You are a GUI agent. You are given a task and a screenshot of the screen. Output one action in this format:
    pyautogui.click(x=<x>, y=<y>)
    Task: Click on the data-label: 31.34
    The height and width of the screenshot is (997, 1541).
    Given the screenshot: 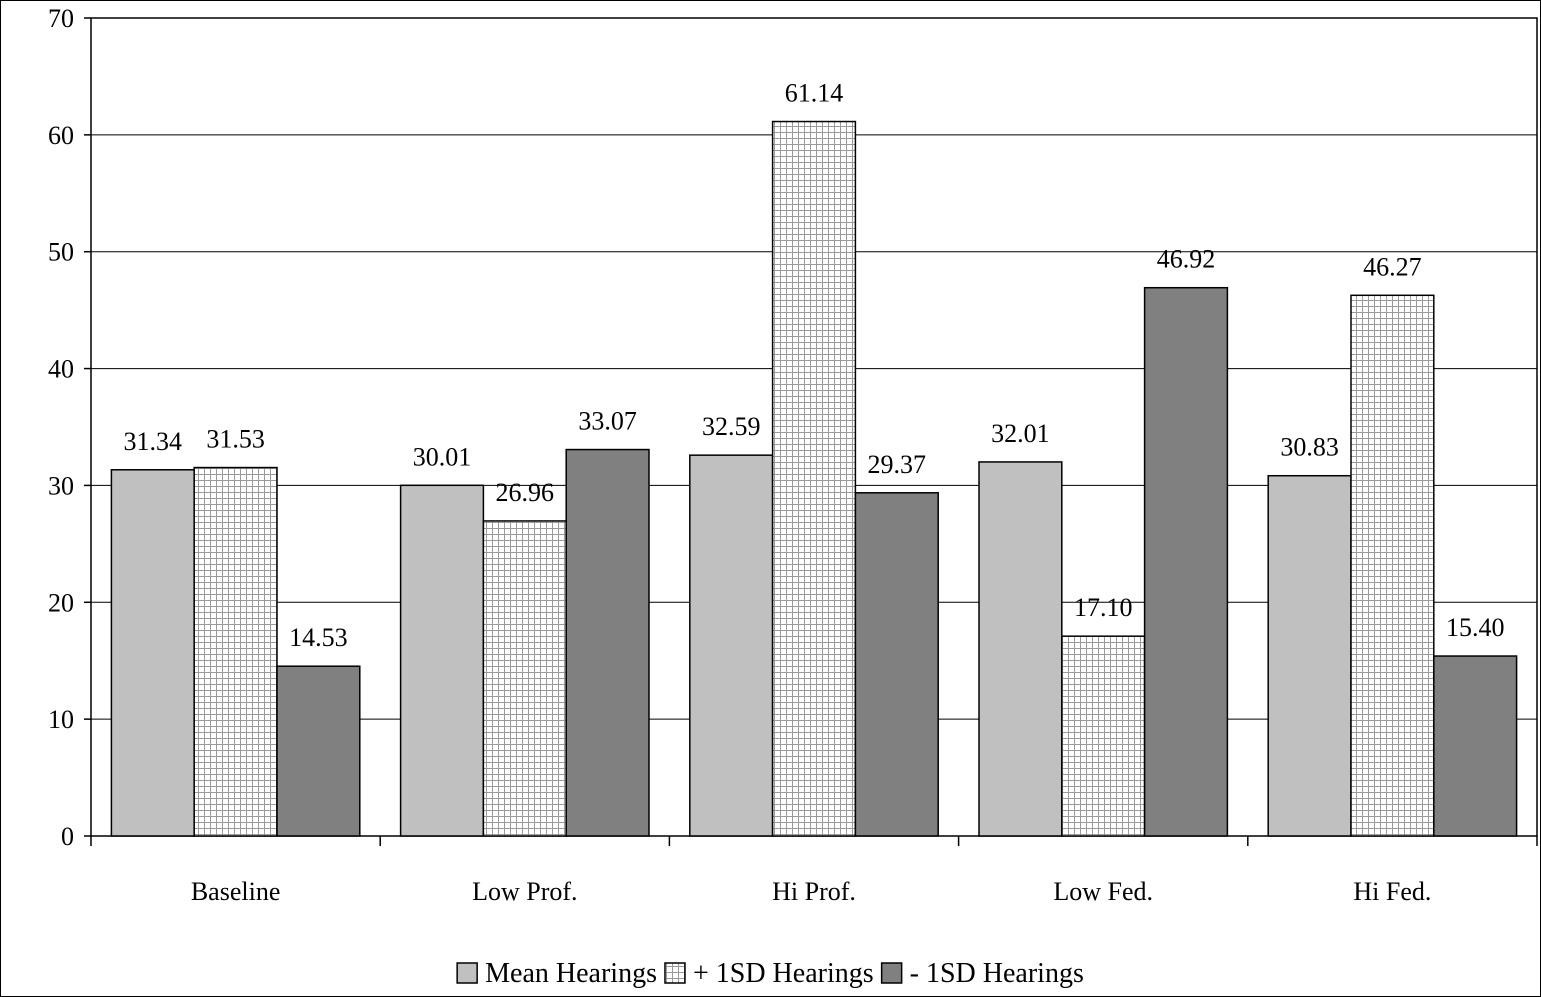 What is the action you would take?
    pyautogui.click(x=153, y=441)
    